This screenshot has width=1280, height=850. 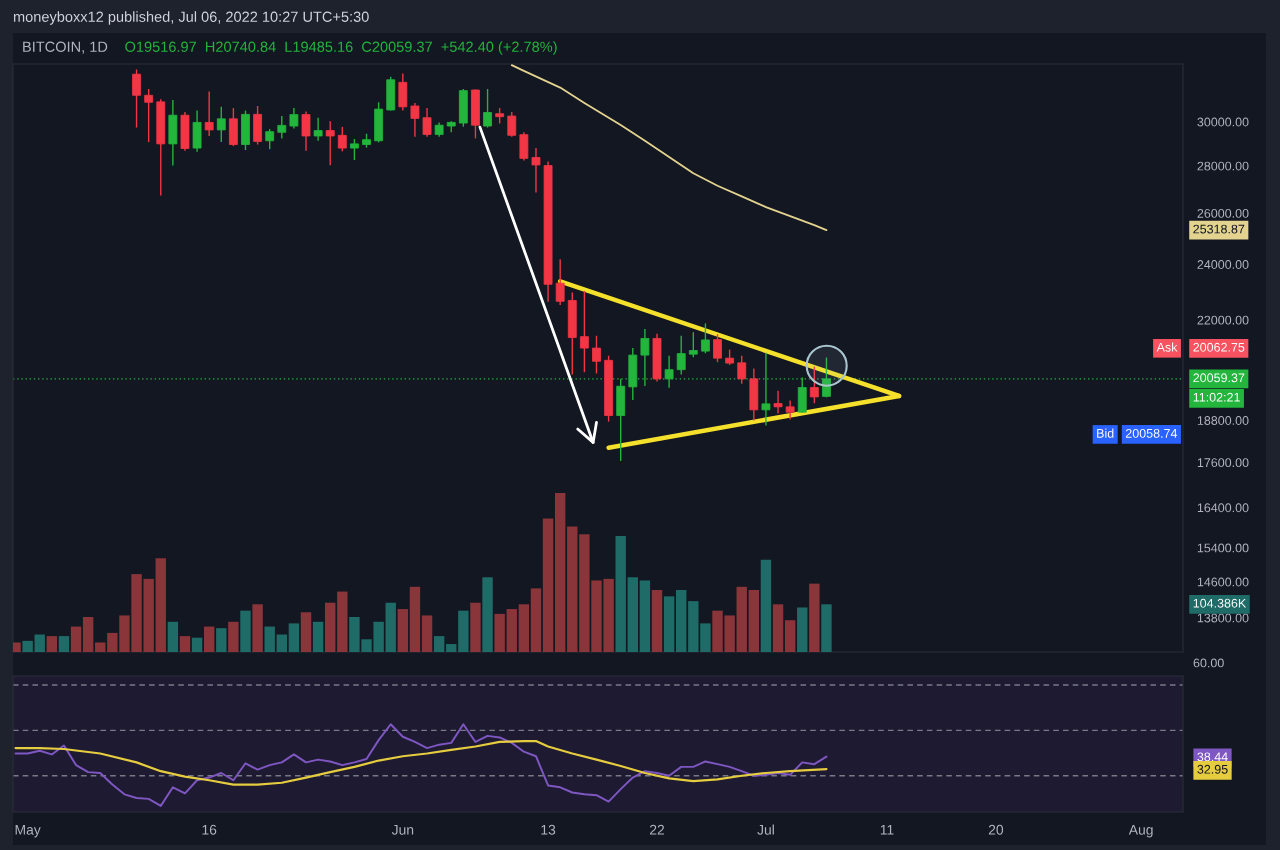 What do you see at coordinates (209, 829) in the screenshot?
I see `x-tick-label: 16` at bounding box center [209, 829].